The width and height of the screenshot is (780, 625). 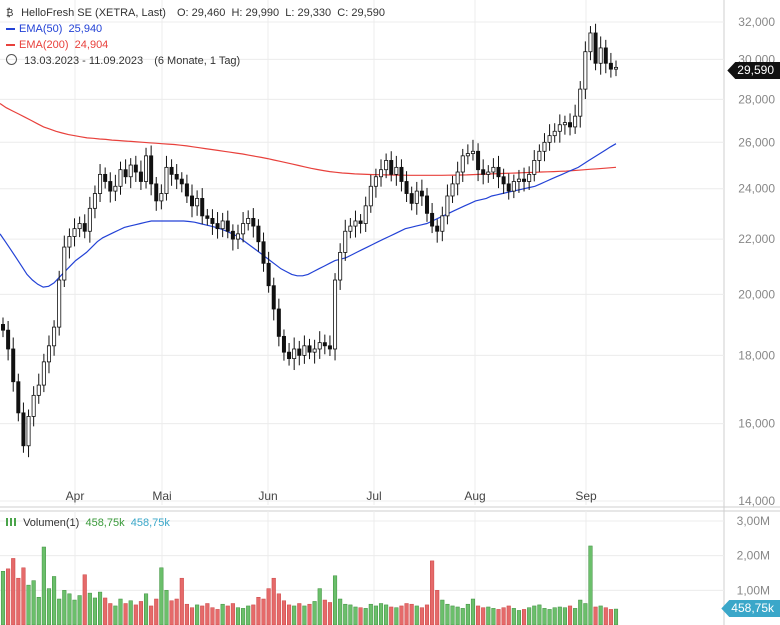 I want to click on period: (6 Monate, 1 Tag), so click(x=197, y=61).